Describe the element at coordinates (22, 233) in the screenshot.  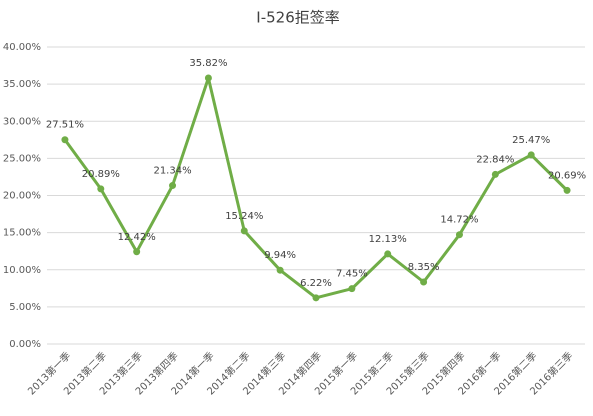
I see `y-tick-label: 15.00%` at that location.